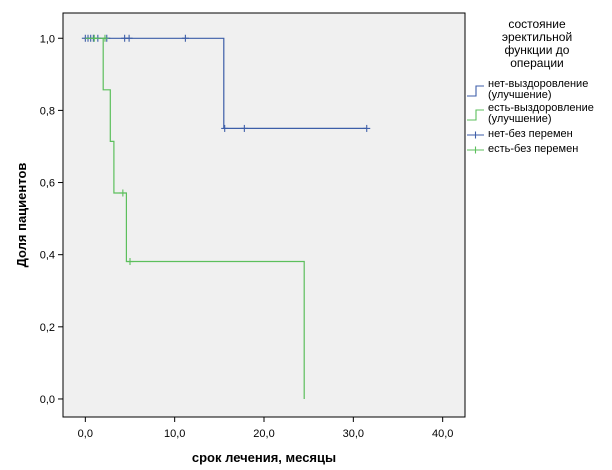  Describe the element at coordinates (541, 108) in the screenshot. I see `legend-label: есть-выздоровление` at that location.